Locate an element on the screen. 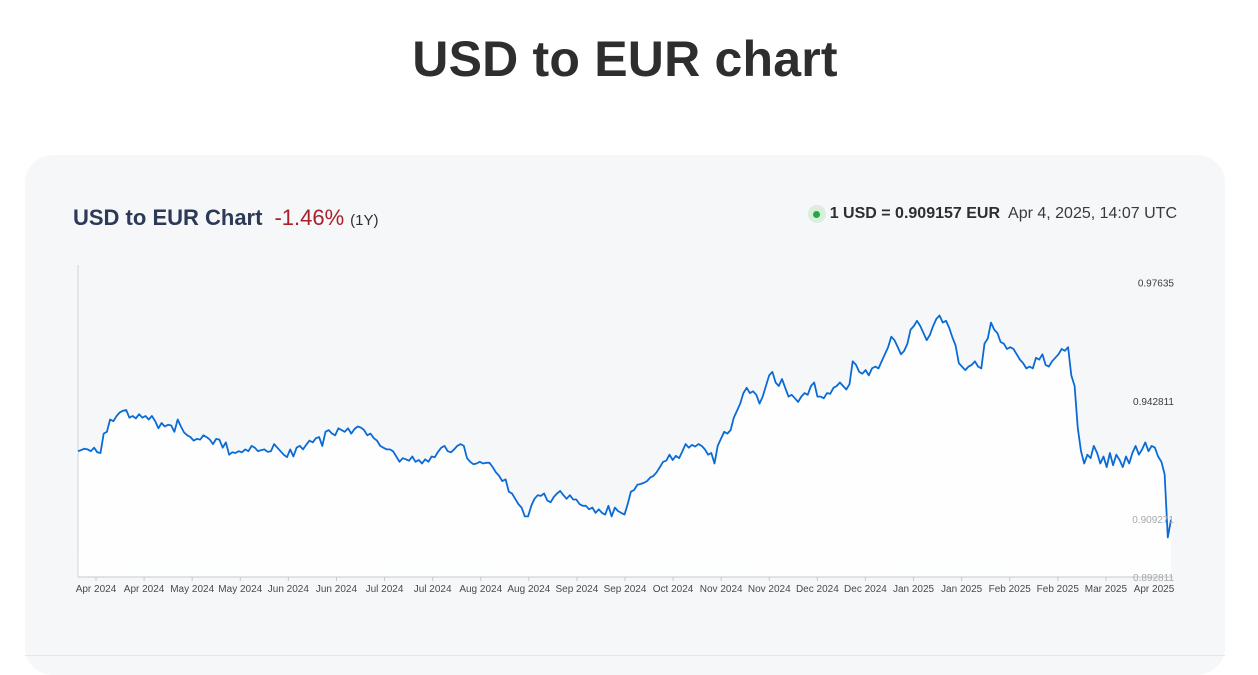  change-percentage: -1.46% is located at coordinates (309, 217).